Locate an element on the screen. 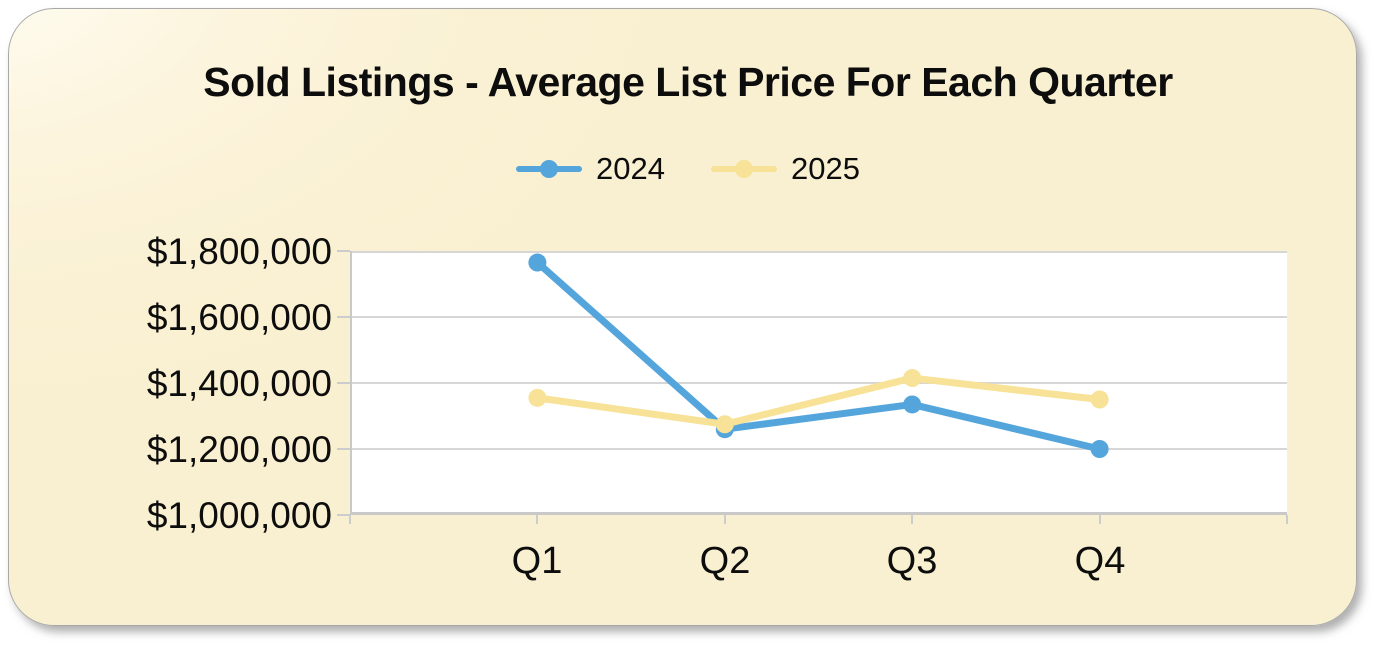  y-axis-label: $1,400,000 is located at coordinates (239, 383).